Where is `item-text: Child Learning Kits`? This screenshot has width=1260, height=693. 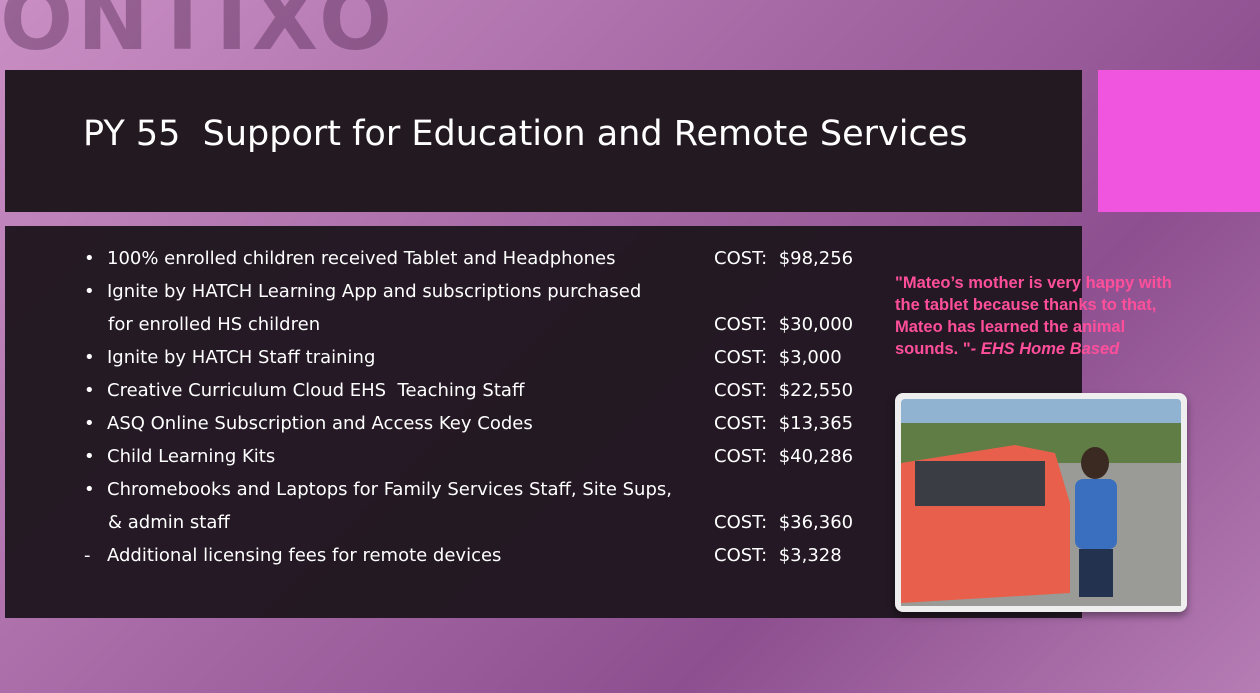
item-text: Child Learning Kits is located at coordinates (191, 456).